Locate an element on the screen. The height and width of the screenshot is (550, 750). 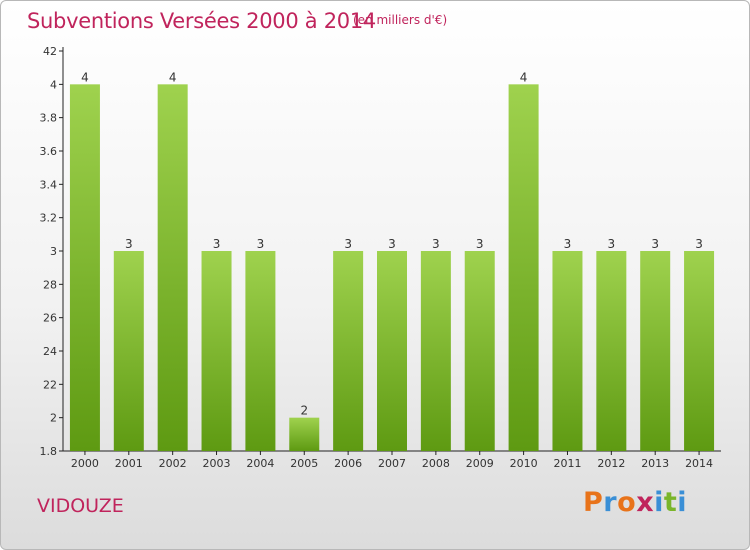
logo-letter: P is located at coordinates (593, 502).